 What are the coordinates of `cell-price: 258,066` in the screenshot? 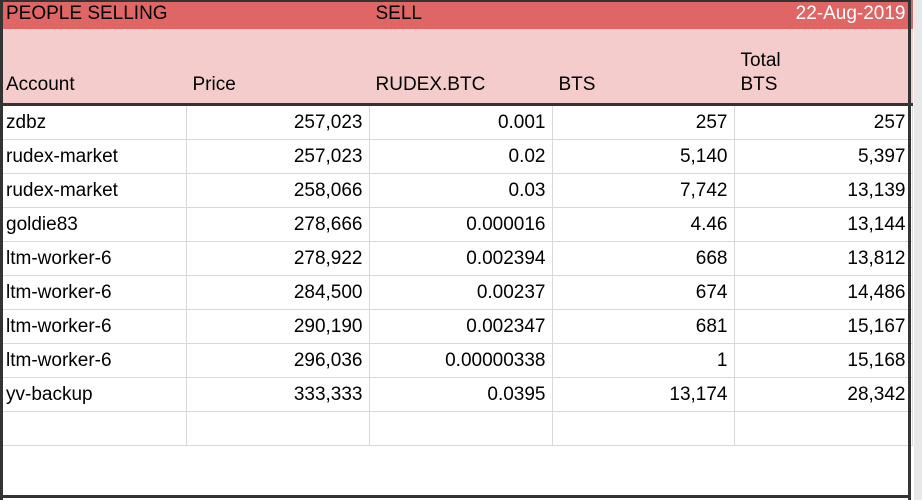 It's located at (278, 190).